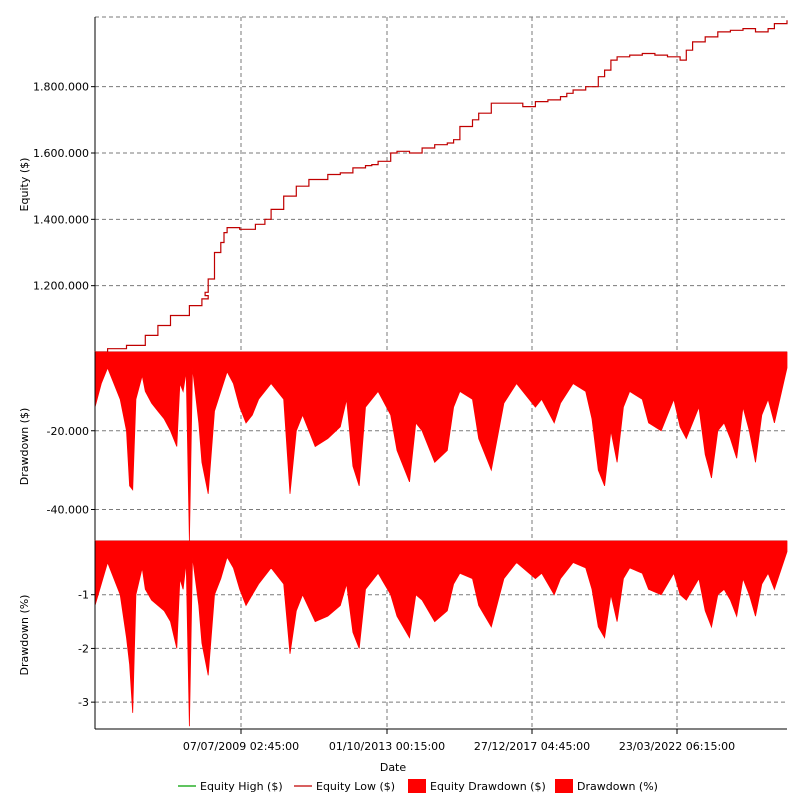 The width and height of the screenshot is (800, 800). I want to click on y-tick-label: -1, so click(83, 595).